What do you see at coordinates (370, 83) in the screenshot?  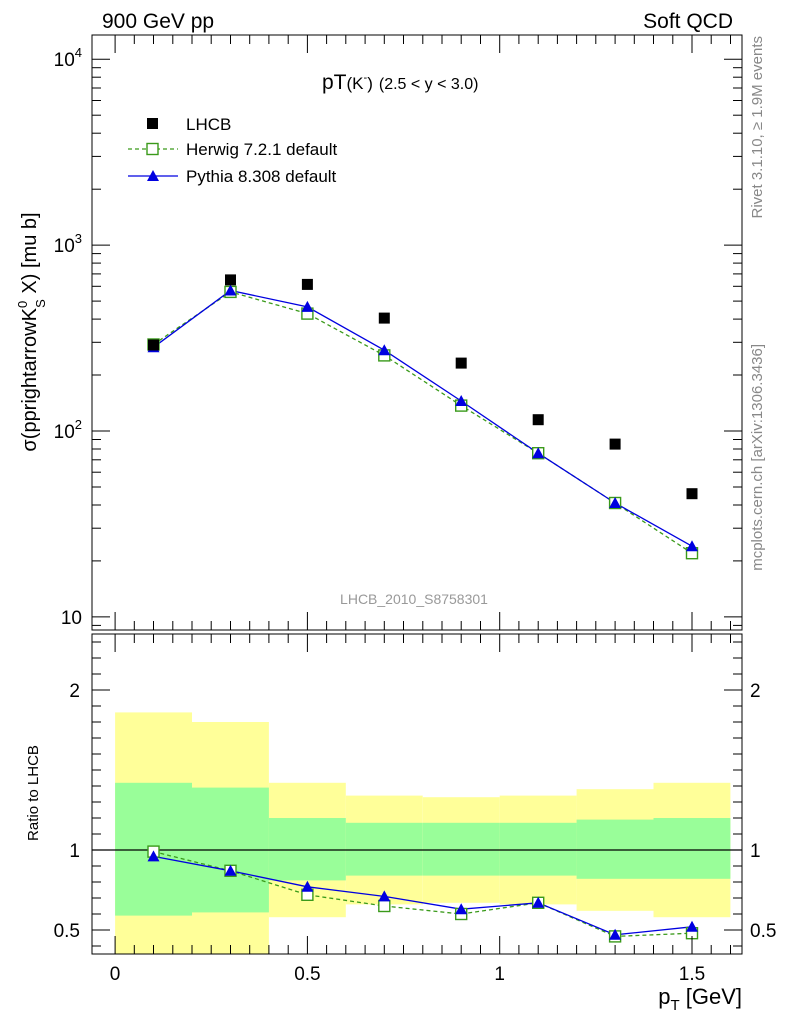 I see `title-particle-close: )` at bounding box center [370, 83].